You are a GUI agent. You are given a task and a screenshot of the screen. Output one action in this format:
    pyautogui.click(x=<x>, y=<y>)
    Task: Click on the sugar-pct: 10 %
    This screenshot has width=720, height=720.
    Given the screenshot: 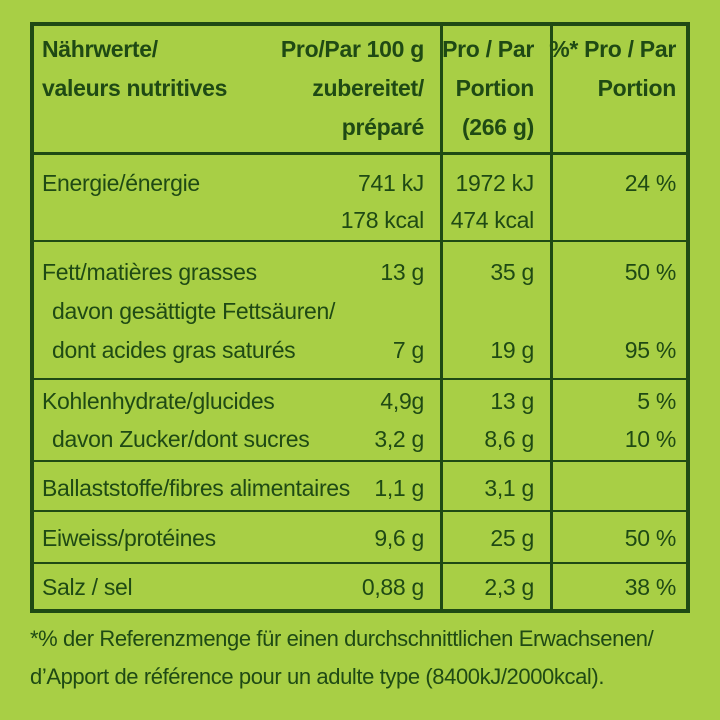 What is the action you would take?
    pyautogui.click(x=650, y=439)
    